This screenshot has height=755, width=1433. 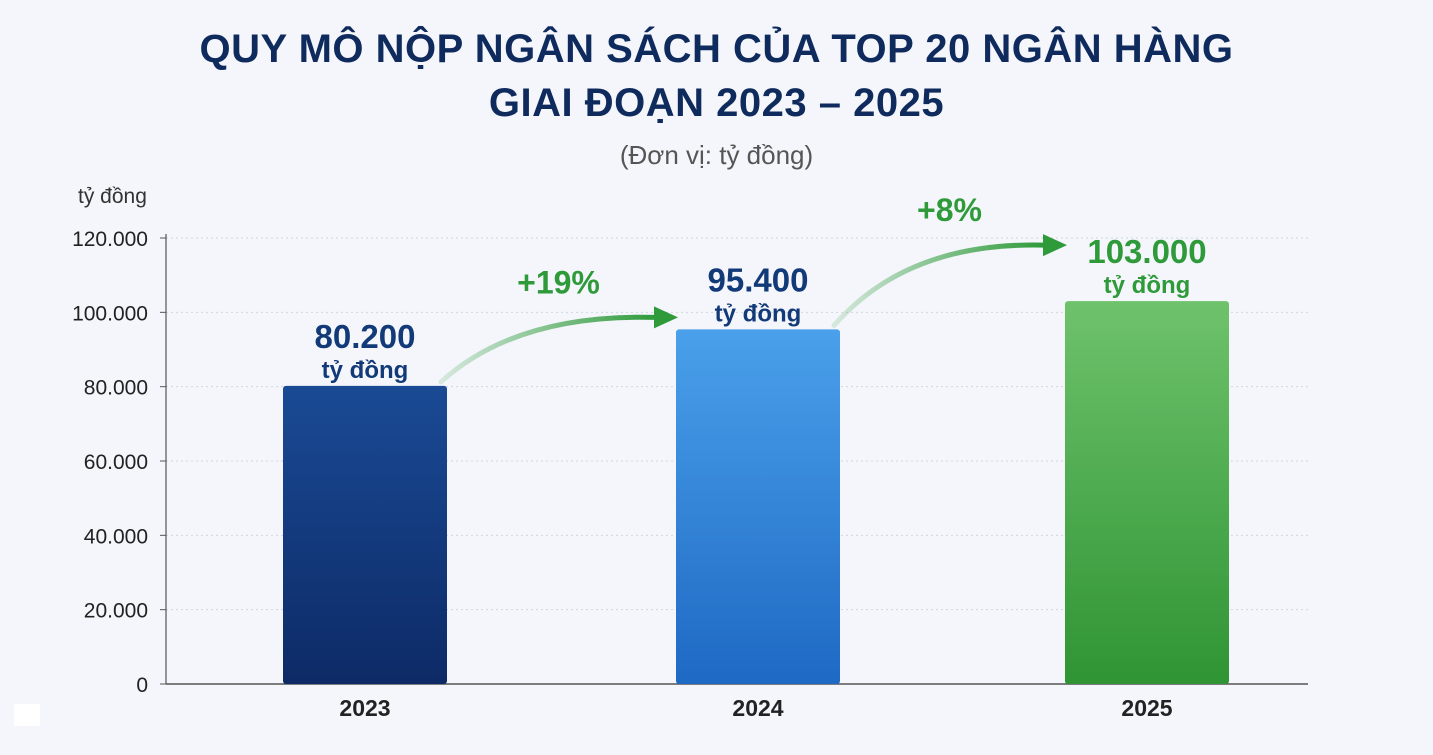 What do you see at coordinates (365, 534) in the screenshot?
I see `bar-2023` at bounding box center [365, 534].